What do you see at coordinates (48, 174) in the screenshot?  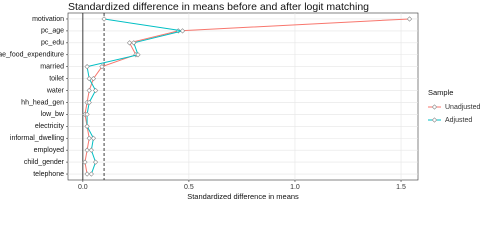 I see `y-tick-label: telephone` at bounding box center [48, 174].